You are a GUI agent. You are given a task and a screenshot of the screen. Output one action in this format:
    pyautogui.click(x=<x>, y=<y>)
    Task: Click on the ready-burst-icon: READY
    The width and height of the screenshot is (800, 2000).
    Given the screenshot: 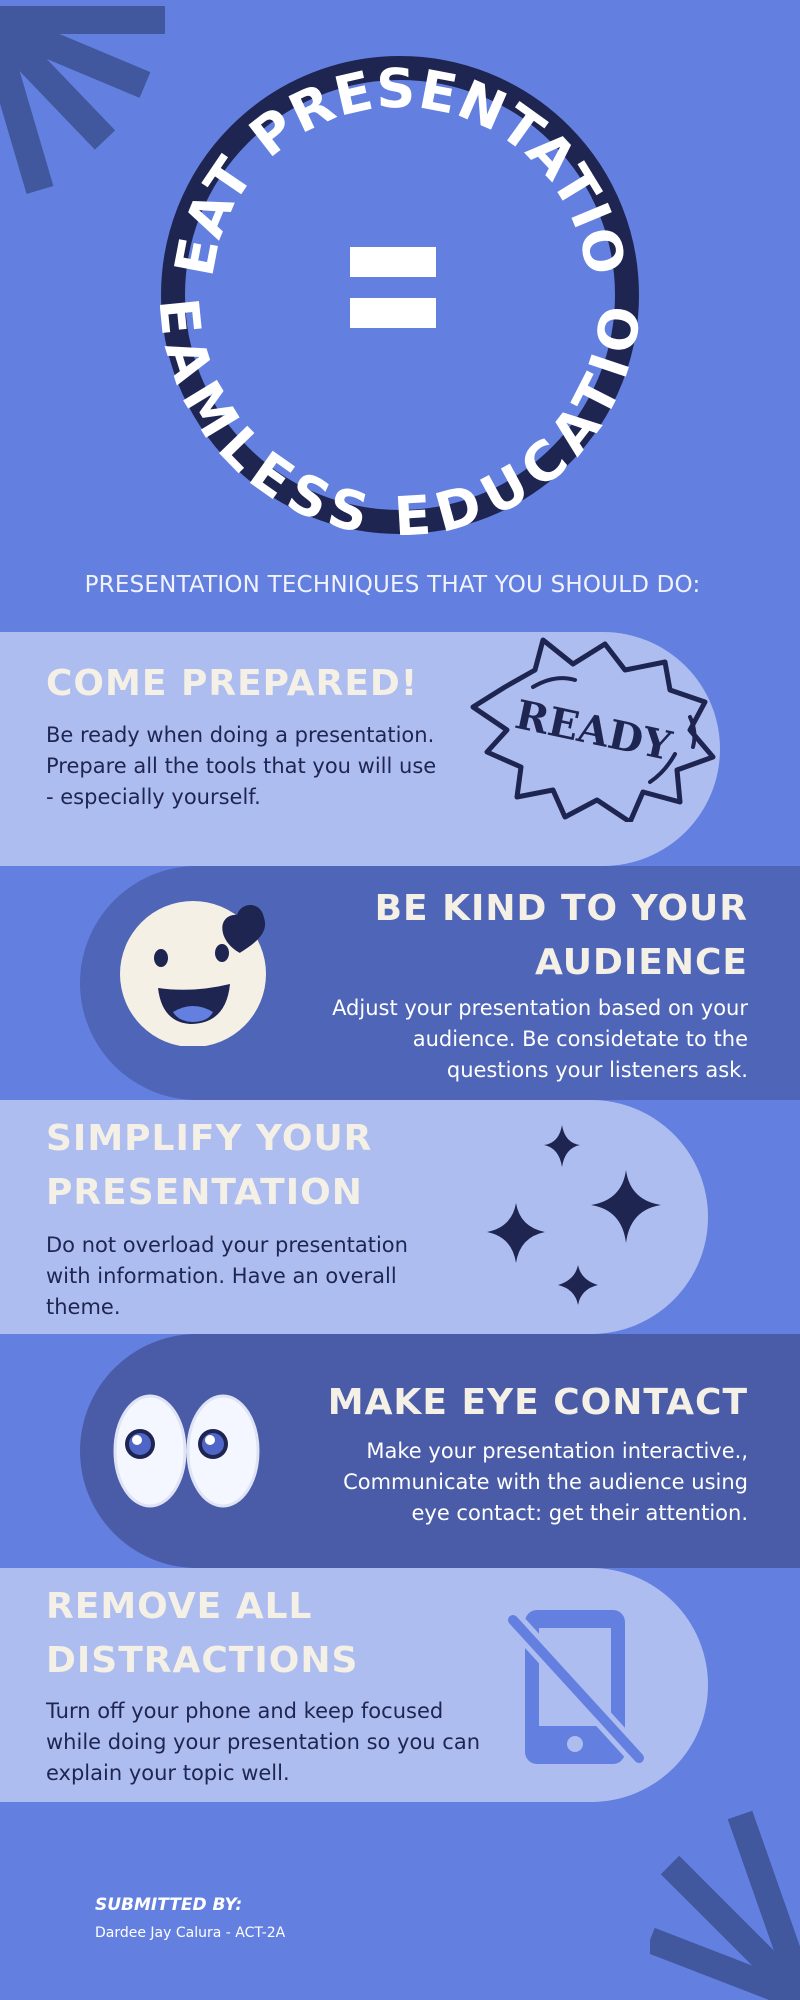 What is the action you would take?
    pyautogui.click(x=593, y=729)
    